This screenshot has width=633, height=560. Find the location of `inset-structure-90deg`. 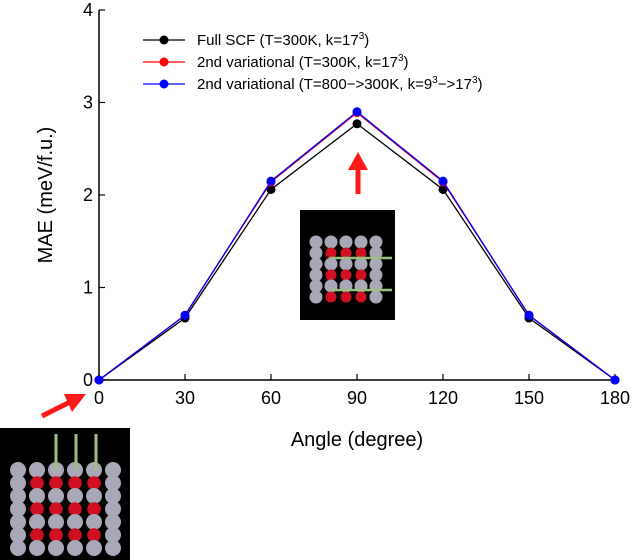

inset-structure-90deg is located at coordinates (347, 265).